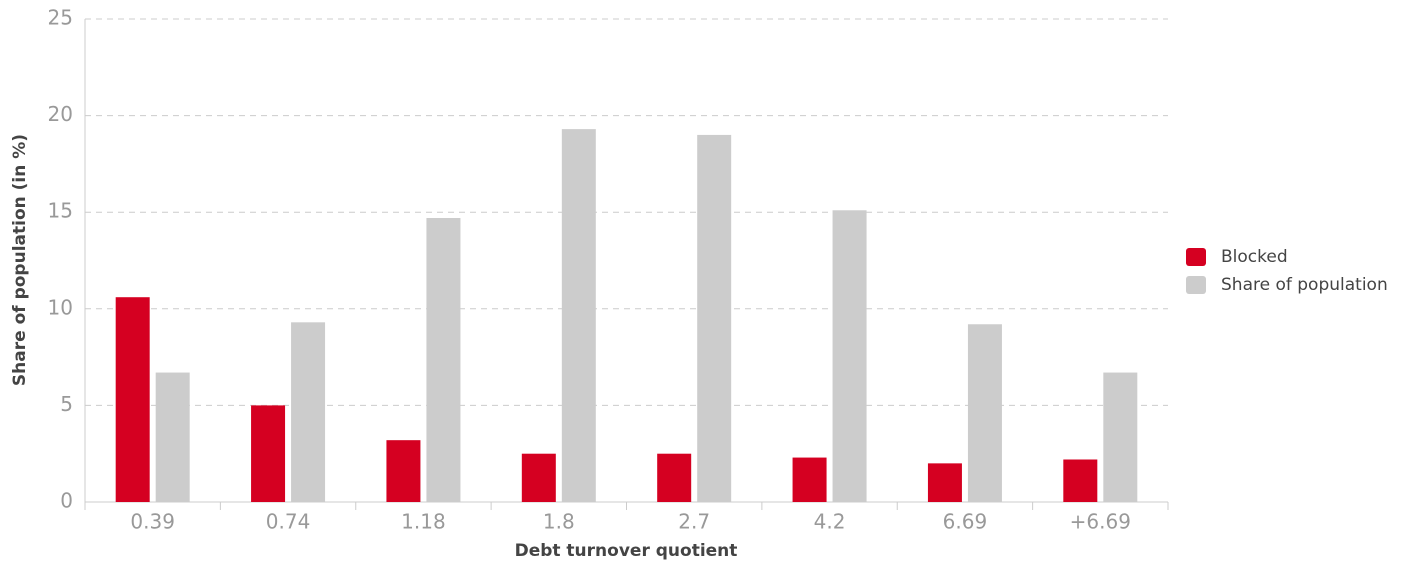  What do you see at coordinates (60, 307) in the screenshot?
I see `y-tick-label: 10` at bounding box center [60, 307].